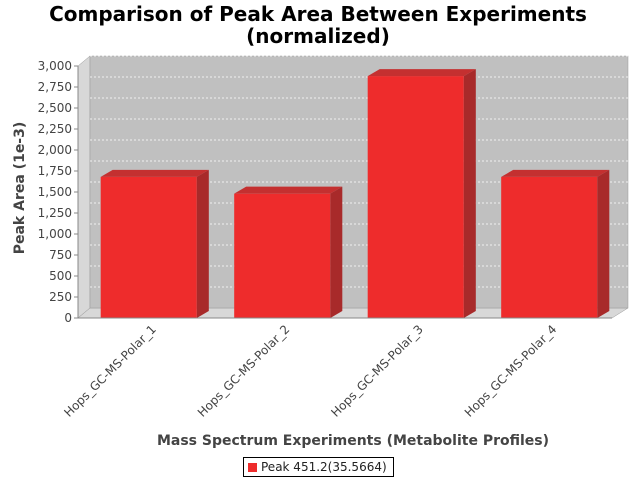 This screenshot has width=640, height=480. Describe the element at coordinates (55, 234) in the screenshot. I see `y-tick-label: 1,000` at that location.